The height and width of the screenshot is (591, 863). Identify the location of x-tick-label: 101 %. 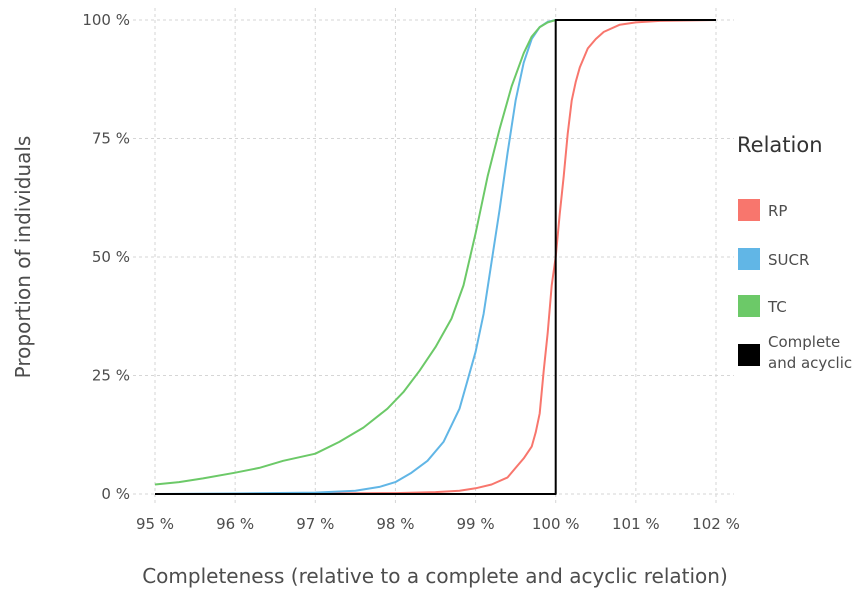
(636, 524).